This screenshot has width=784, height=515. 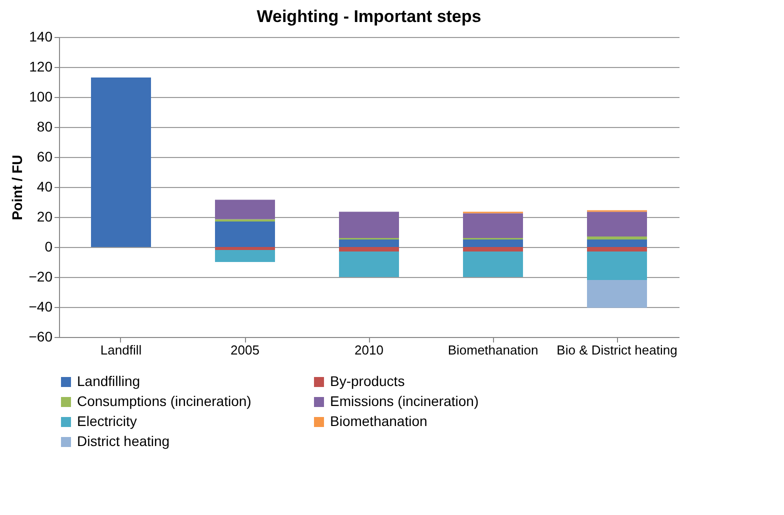 What do you see at coordinates (48, 246) in the screenshot?
I see `y-tick-label: 0` at bounding box center [48, 246].